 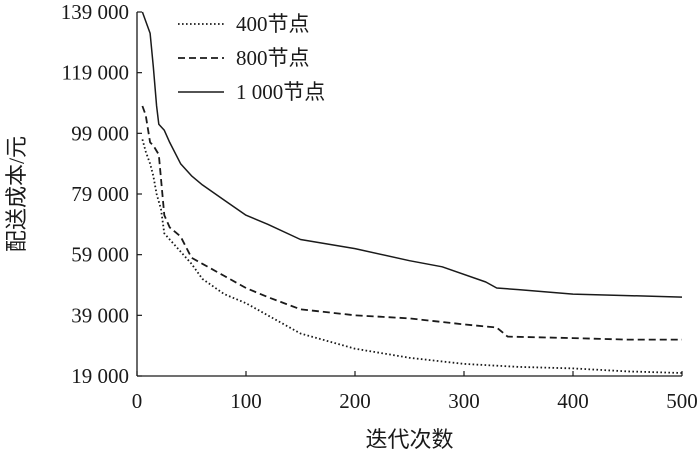 What do you see at coordinates (273, 58) in the screenshot?
I see `legend-label-2: 800节点` at bounding box center [273, 58].